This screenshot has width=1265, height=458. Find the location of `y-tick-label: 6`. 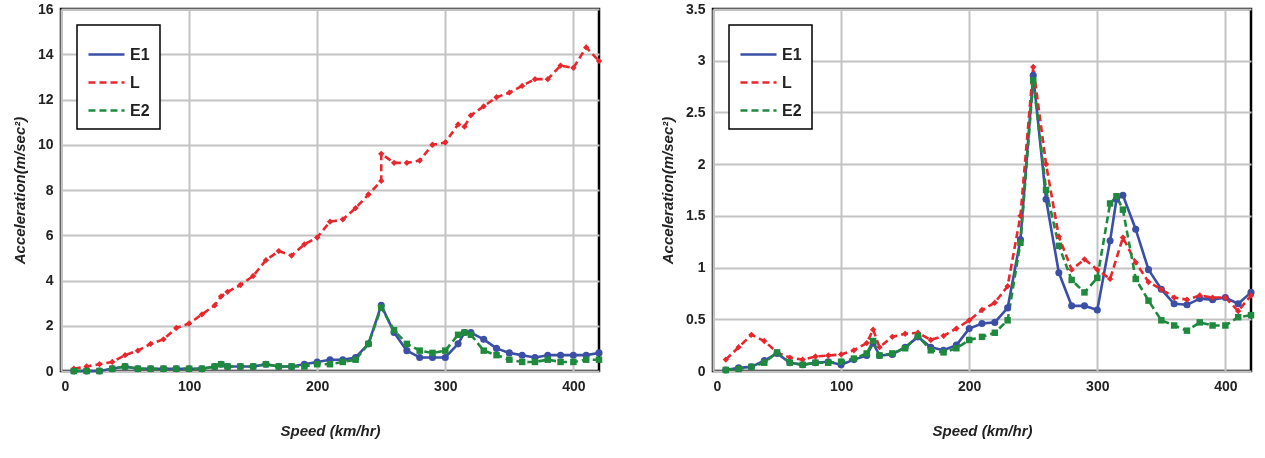

y-tick-label: 6 is located at coordinates (49, 234).